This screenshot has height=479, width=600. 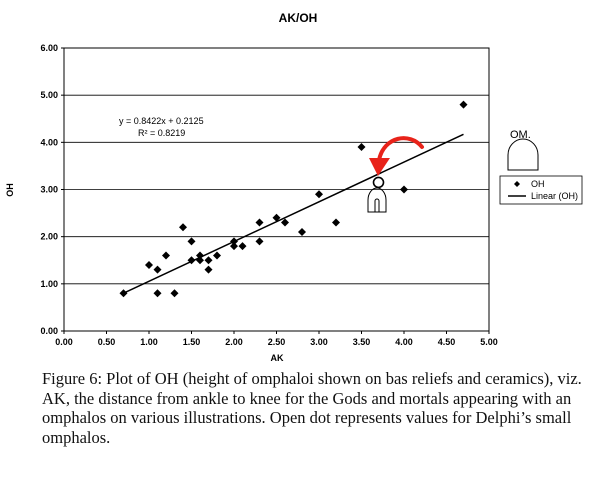 What do you see at coordinates (49, 237) in the screenshot?
I see `y-tick-label: 2.00` at bounding box center [49, 237].